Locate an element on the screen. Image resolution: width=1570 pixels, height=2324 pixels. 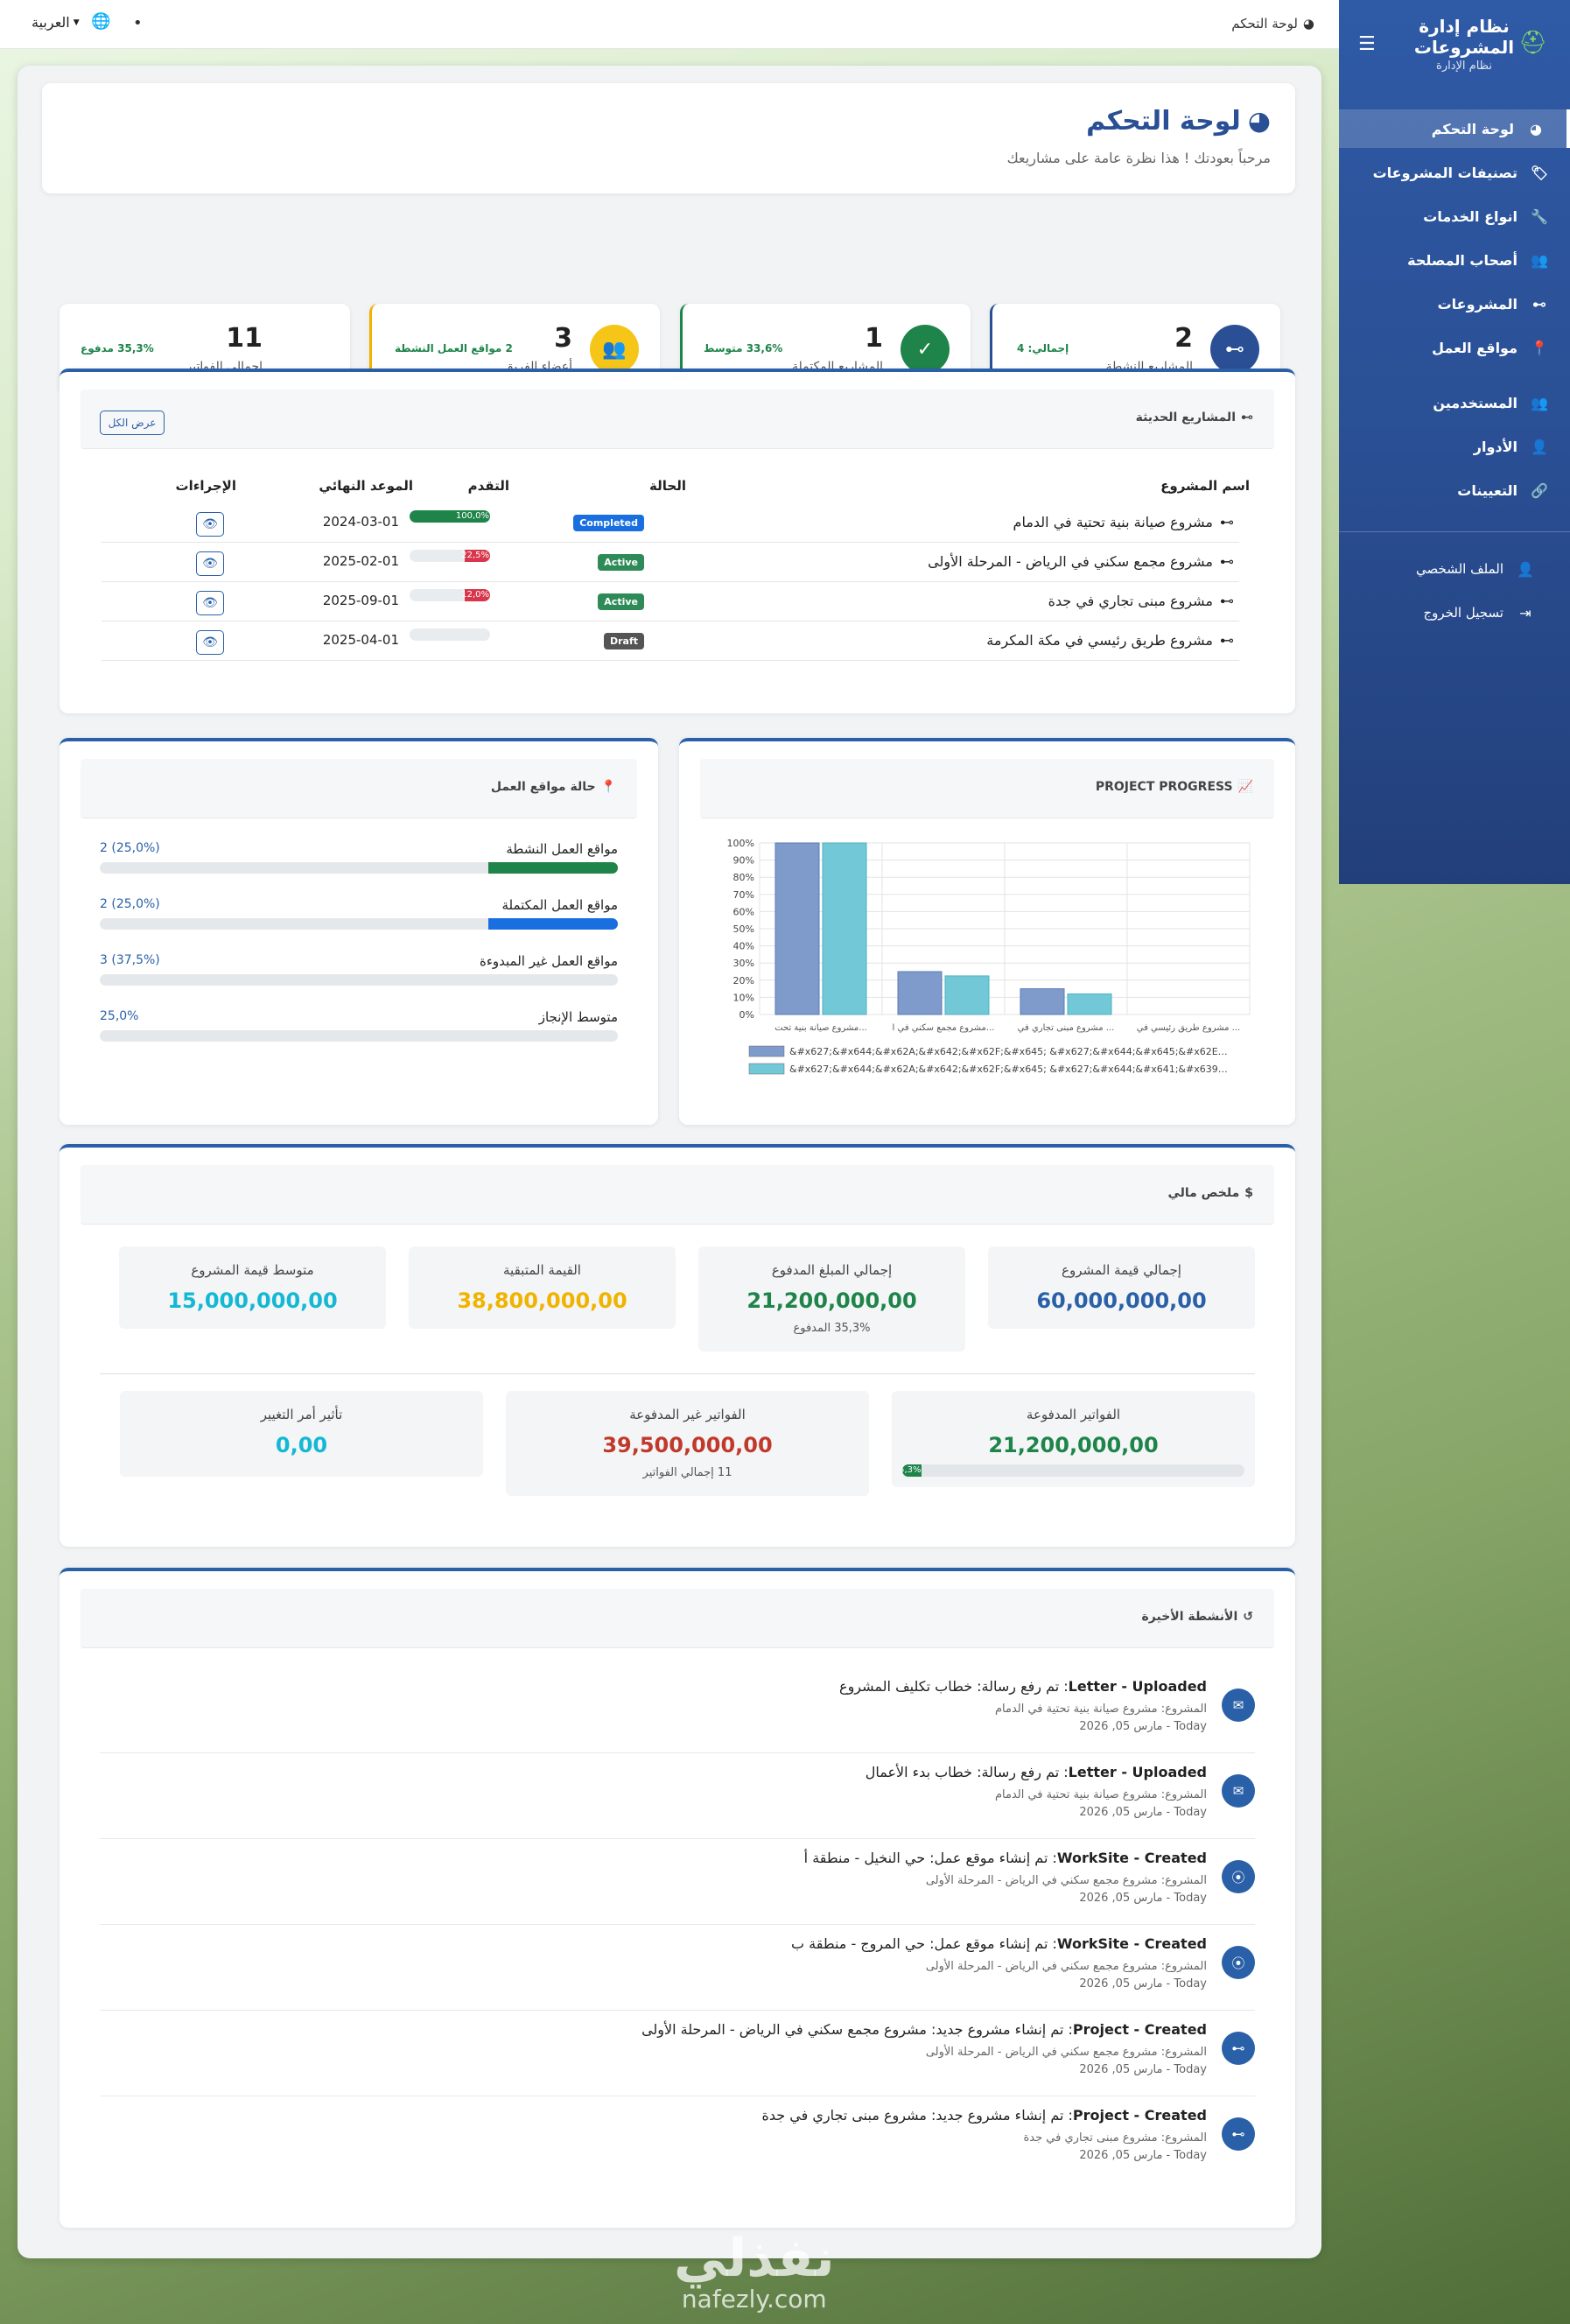
sidebar-item-users: 👥 المستخدمين is located at coordinates (1490, 403).